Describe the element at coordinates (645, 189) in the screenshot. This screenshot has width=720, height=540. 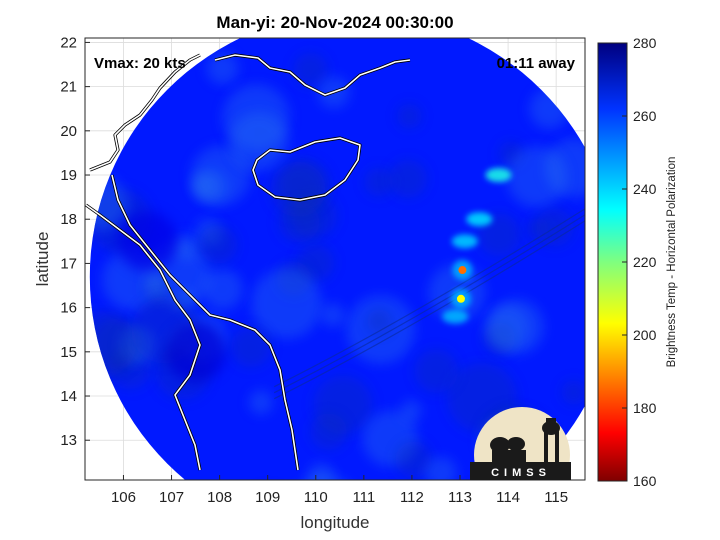
I see `colorbar-tick-label: 240` at that location.